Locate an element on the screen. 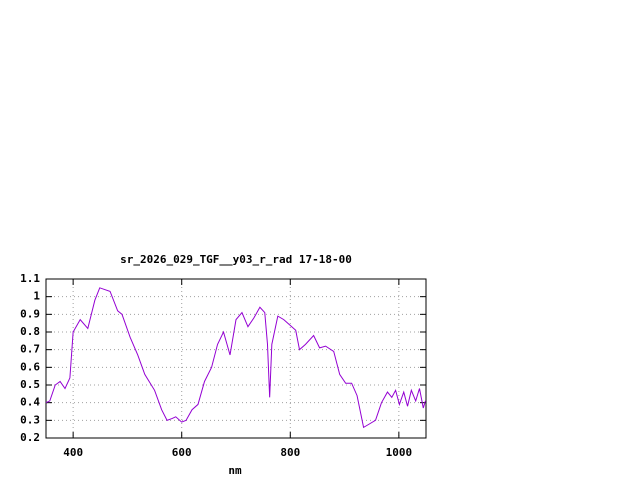 This screenshot has width=640, height=480. chart-title: sr_2026_029_TGF__y03_r_rad 17-18-00 is located at coordinates (236, 259).